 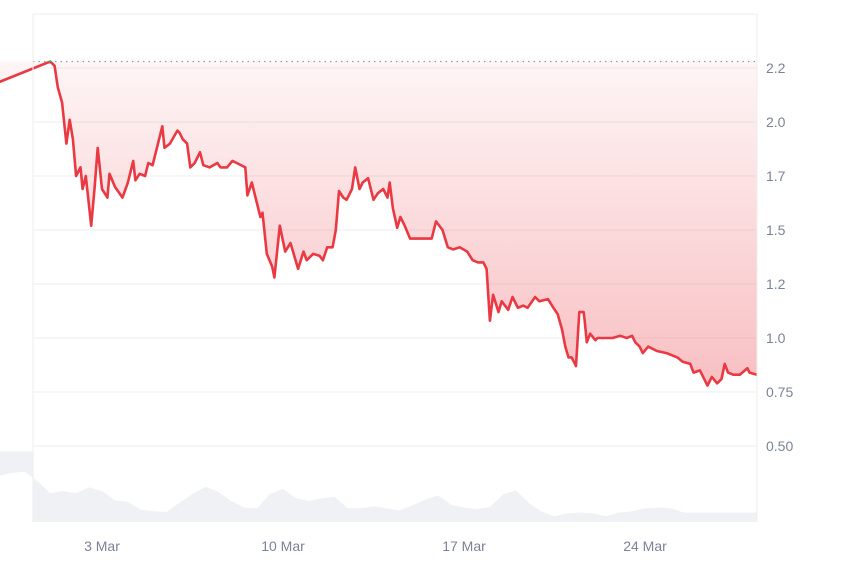 What do you see at coordinates (776, 122) in the screenshot?
I see `y-tick-label: 2.0` at bounding box center [776, 122].